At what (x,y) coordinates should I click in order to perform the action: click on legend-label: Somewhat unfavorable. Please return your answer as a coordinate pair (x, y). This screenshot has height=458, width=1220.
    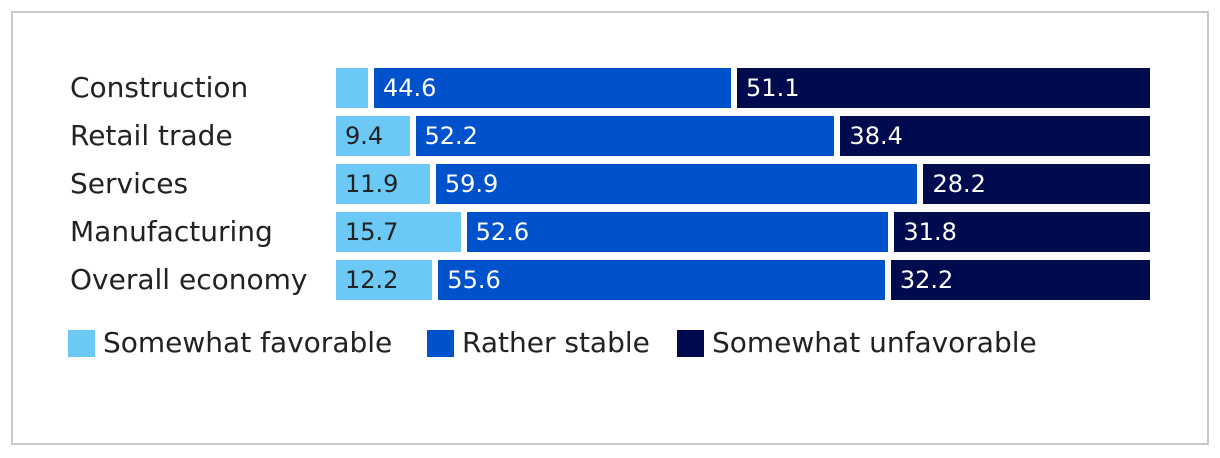
    Looking at the image, I should click on (874, 342).